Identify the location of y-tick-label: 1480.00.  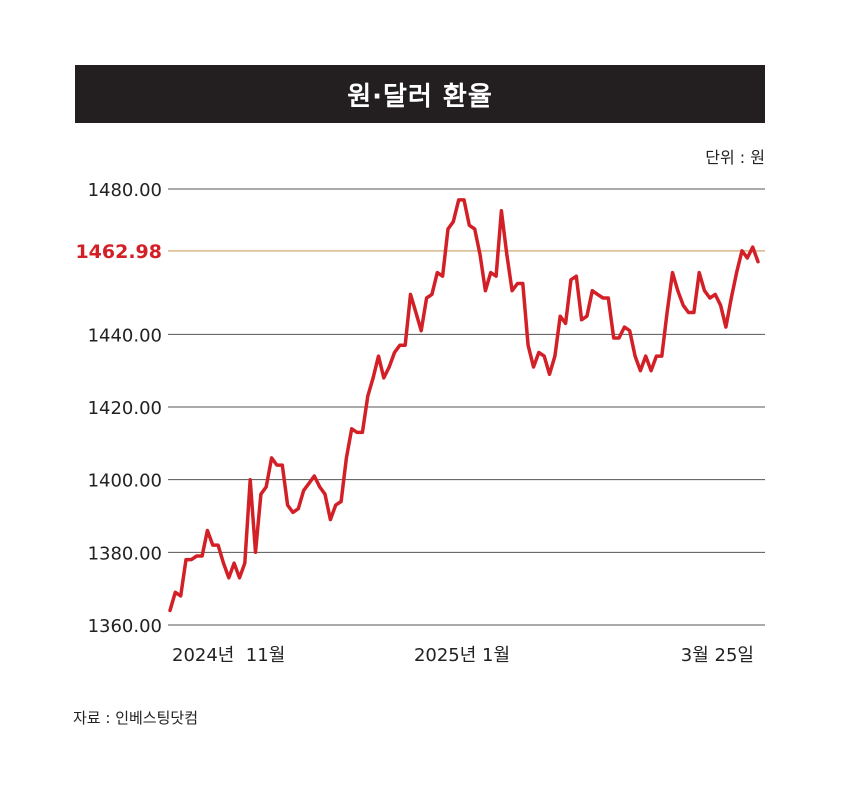
(125, 190).